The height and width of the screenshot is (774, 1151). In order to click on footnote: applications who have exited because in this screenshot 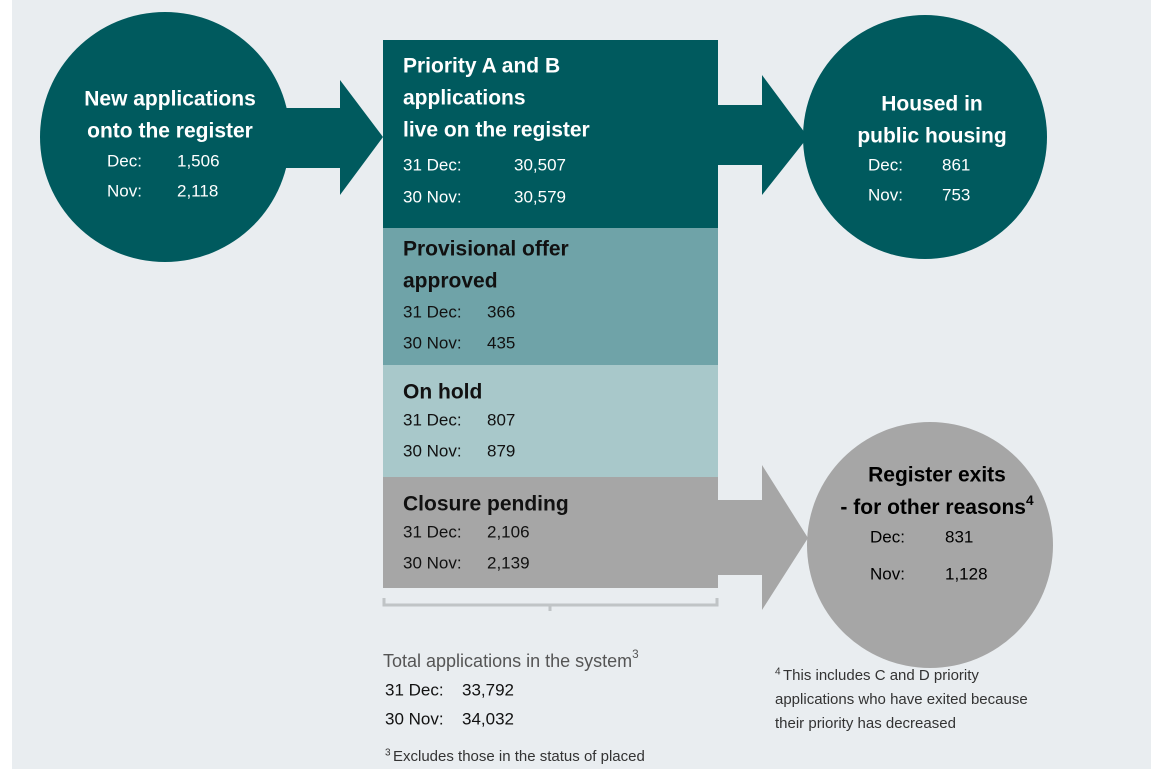, I will do `click(901, 699)`.